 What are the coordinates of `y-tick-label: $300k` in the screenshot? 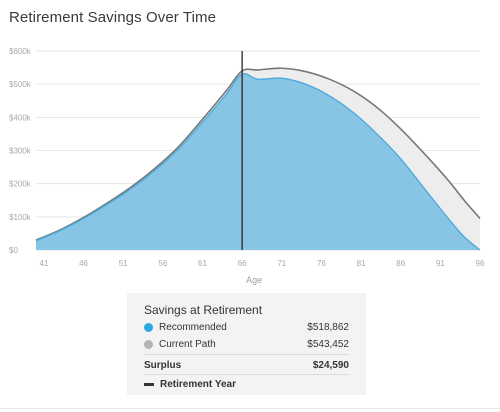 It's located at (20, 151).